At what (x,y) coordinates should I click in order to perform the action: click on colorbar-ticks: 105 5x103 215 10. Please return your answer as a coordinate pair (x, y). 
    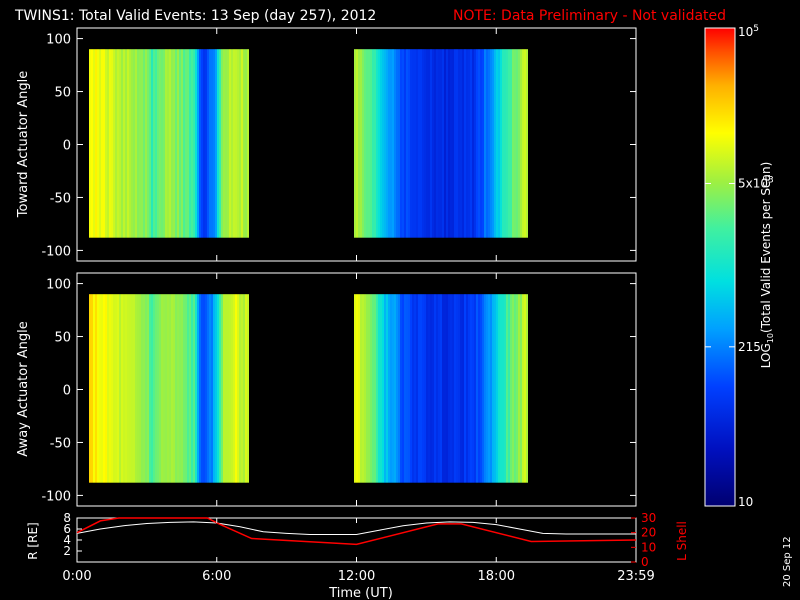
    Looking at the image, I should click on (739, 266).